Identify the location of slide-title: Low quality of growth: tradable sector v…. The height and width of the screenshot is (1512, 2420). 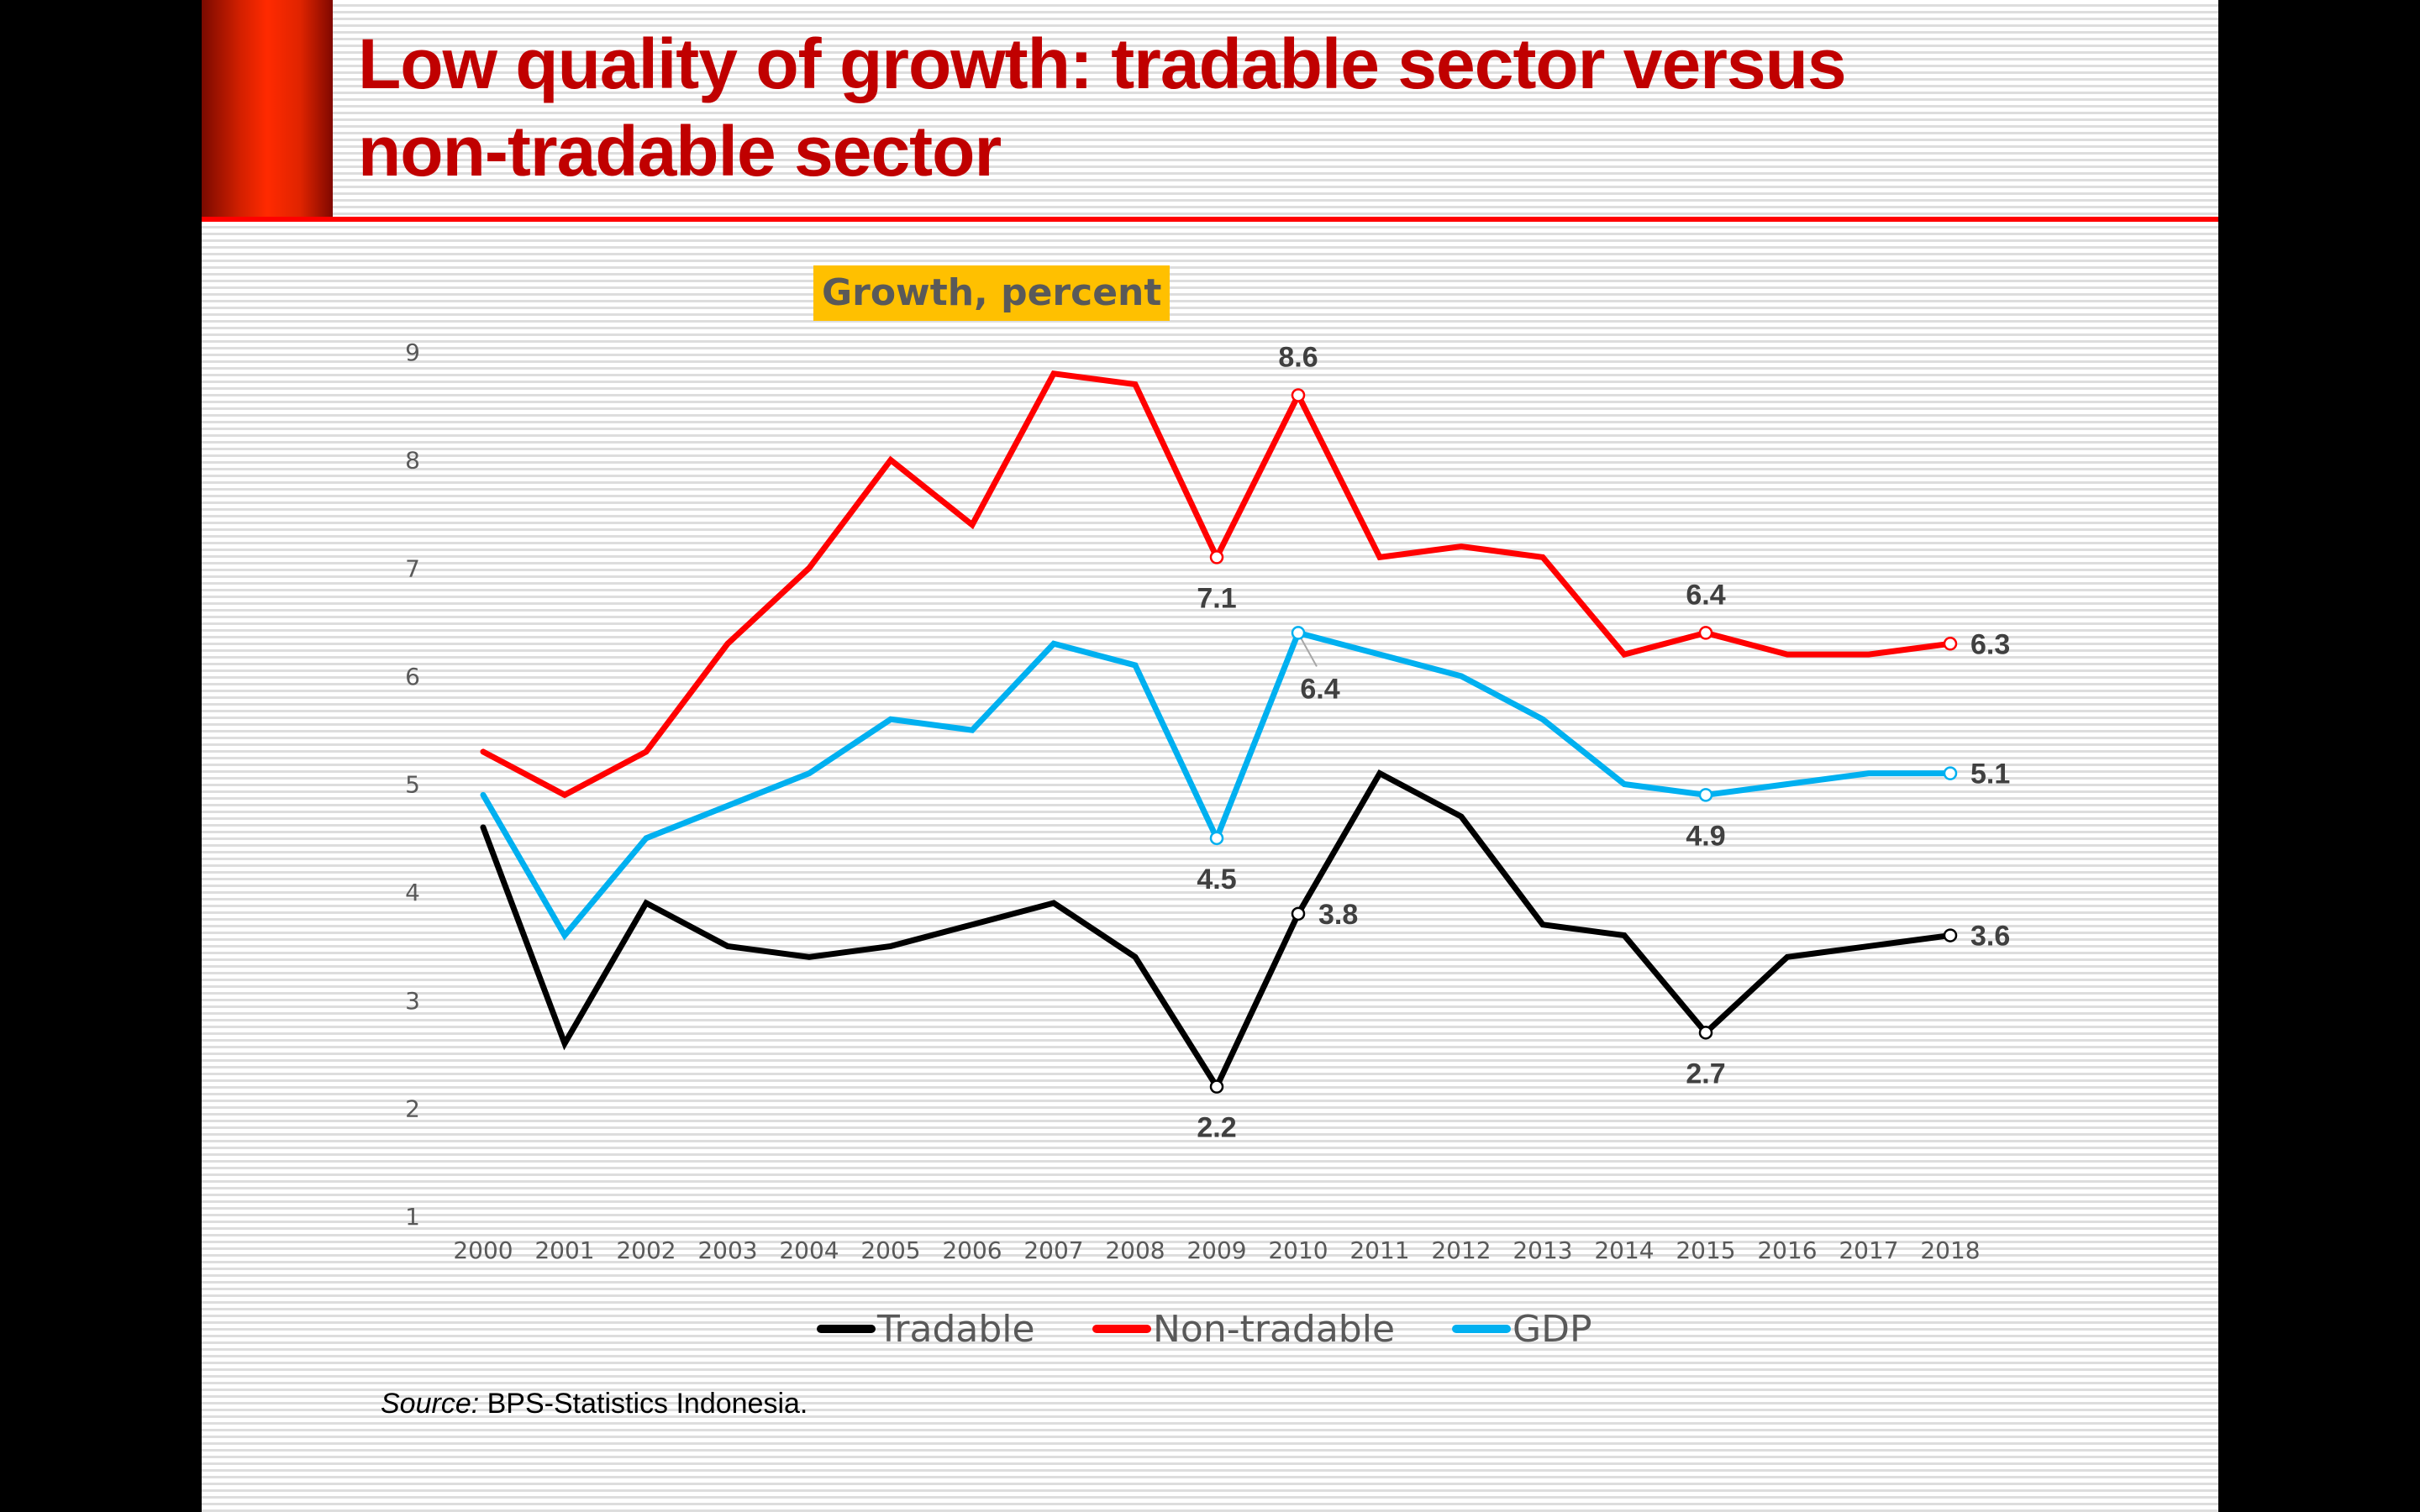
(1274, 107).